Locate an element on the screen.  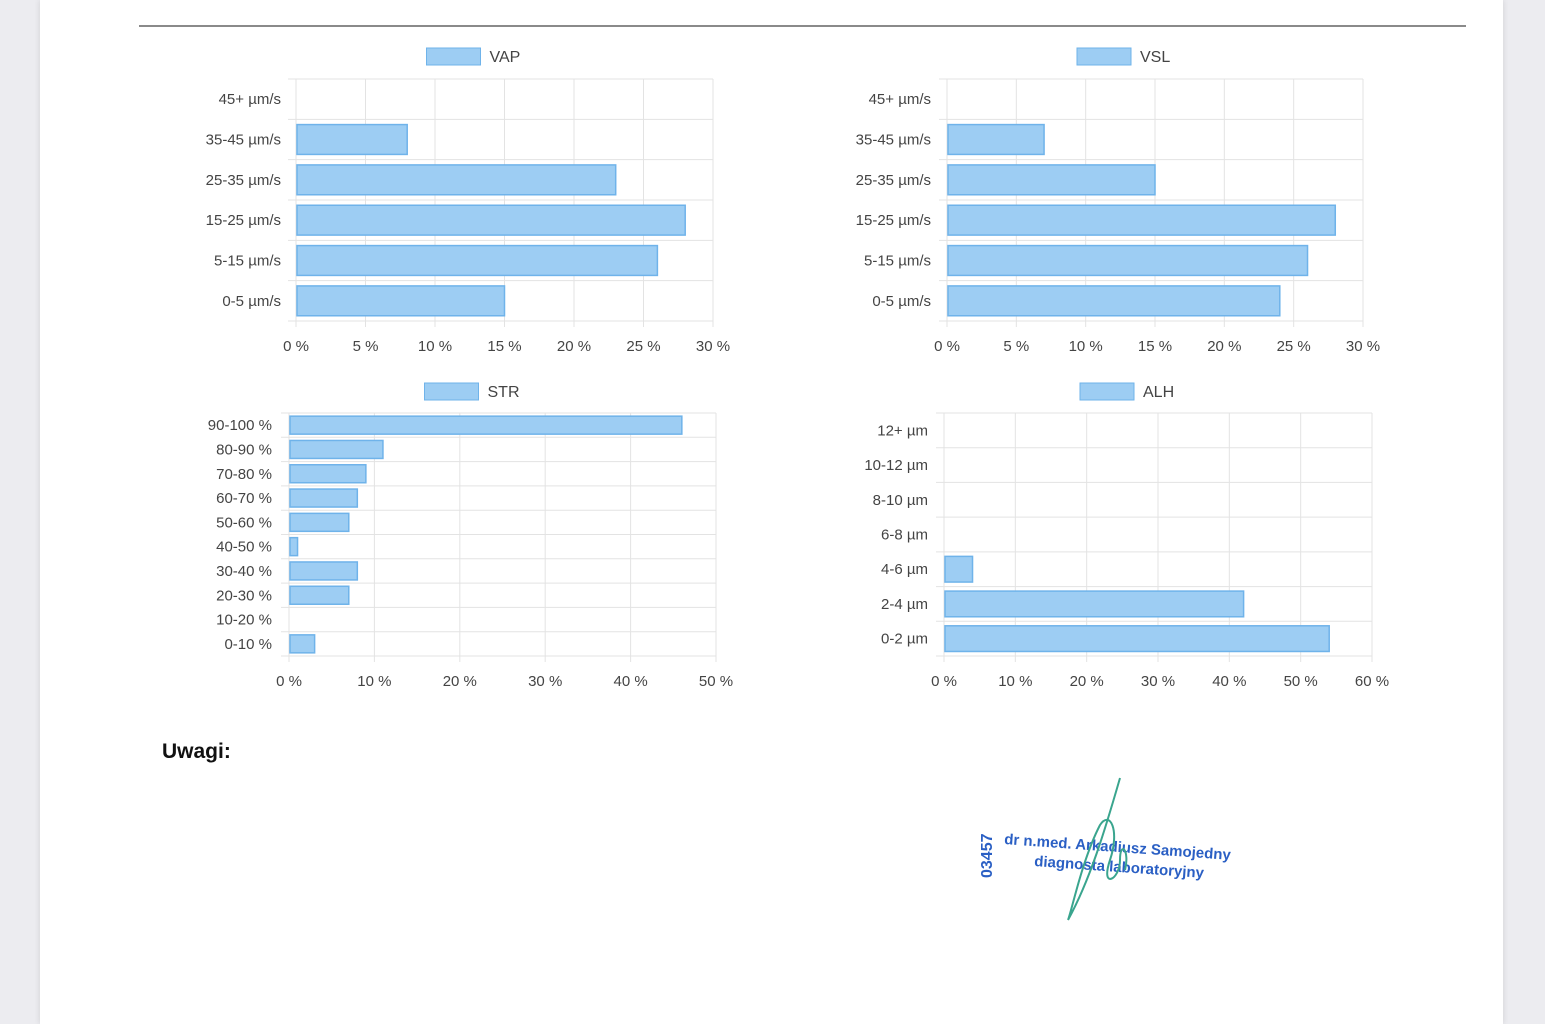
legend-label: VAP is located at coordinates (505, 57).